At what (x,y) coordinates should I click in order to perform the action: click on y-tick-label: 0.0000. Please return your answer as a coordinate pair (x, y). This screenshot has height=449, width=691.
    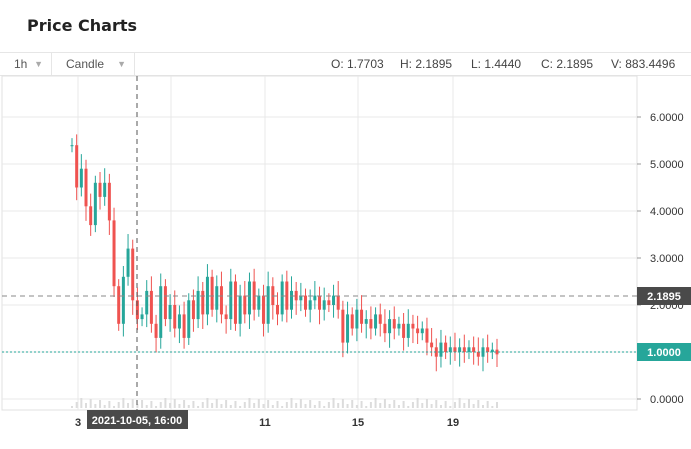
    Looking at the image, I should click on (667, 400).